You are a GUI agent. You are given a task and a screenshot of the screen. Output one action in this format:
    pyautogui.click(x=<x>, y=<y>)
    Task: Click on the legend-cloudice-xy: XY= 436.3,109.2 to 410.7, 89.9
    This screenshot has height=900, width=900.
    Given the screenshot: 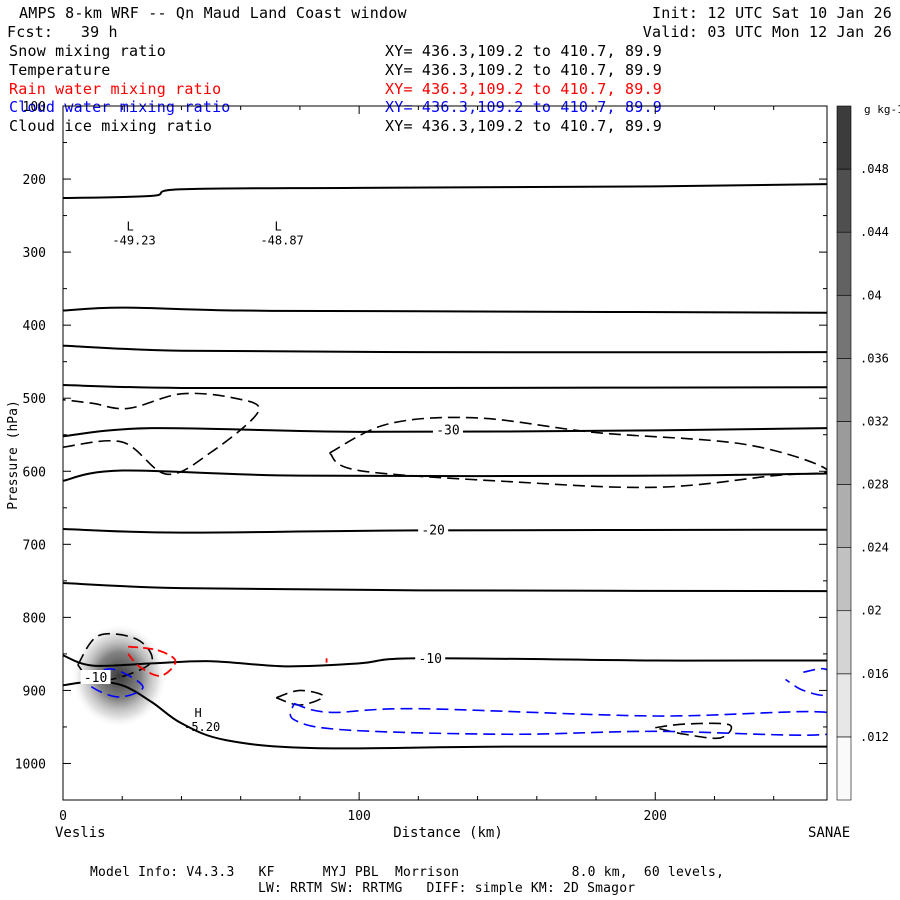 What is the action you would take?
    pyautogui.click(x=523, y=126)
    